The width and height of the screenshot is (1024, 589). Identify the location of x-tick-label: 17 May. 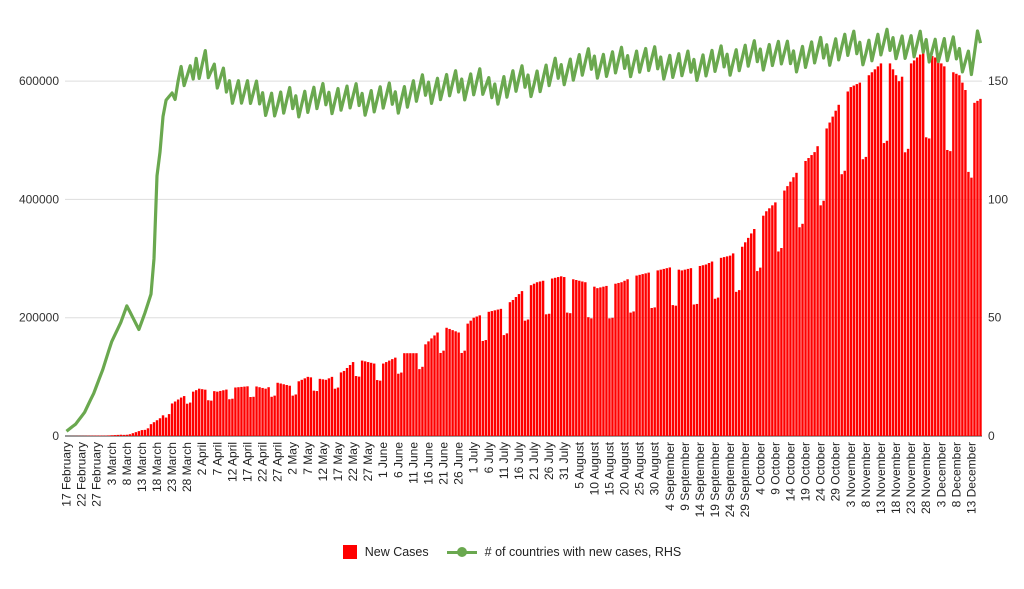
(338, 461).